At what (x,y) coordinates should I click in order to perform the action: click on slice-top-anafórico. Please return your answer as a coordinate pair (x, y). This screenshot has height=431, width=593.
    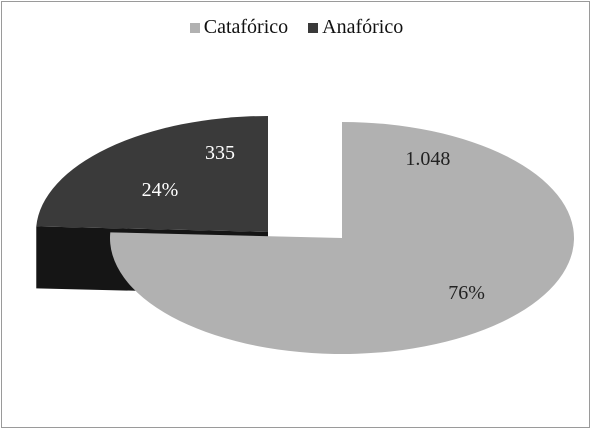
    Looking at the image, I should click on (152, 174).